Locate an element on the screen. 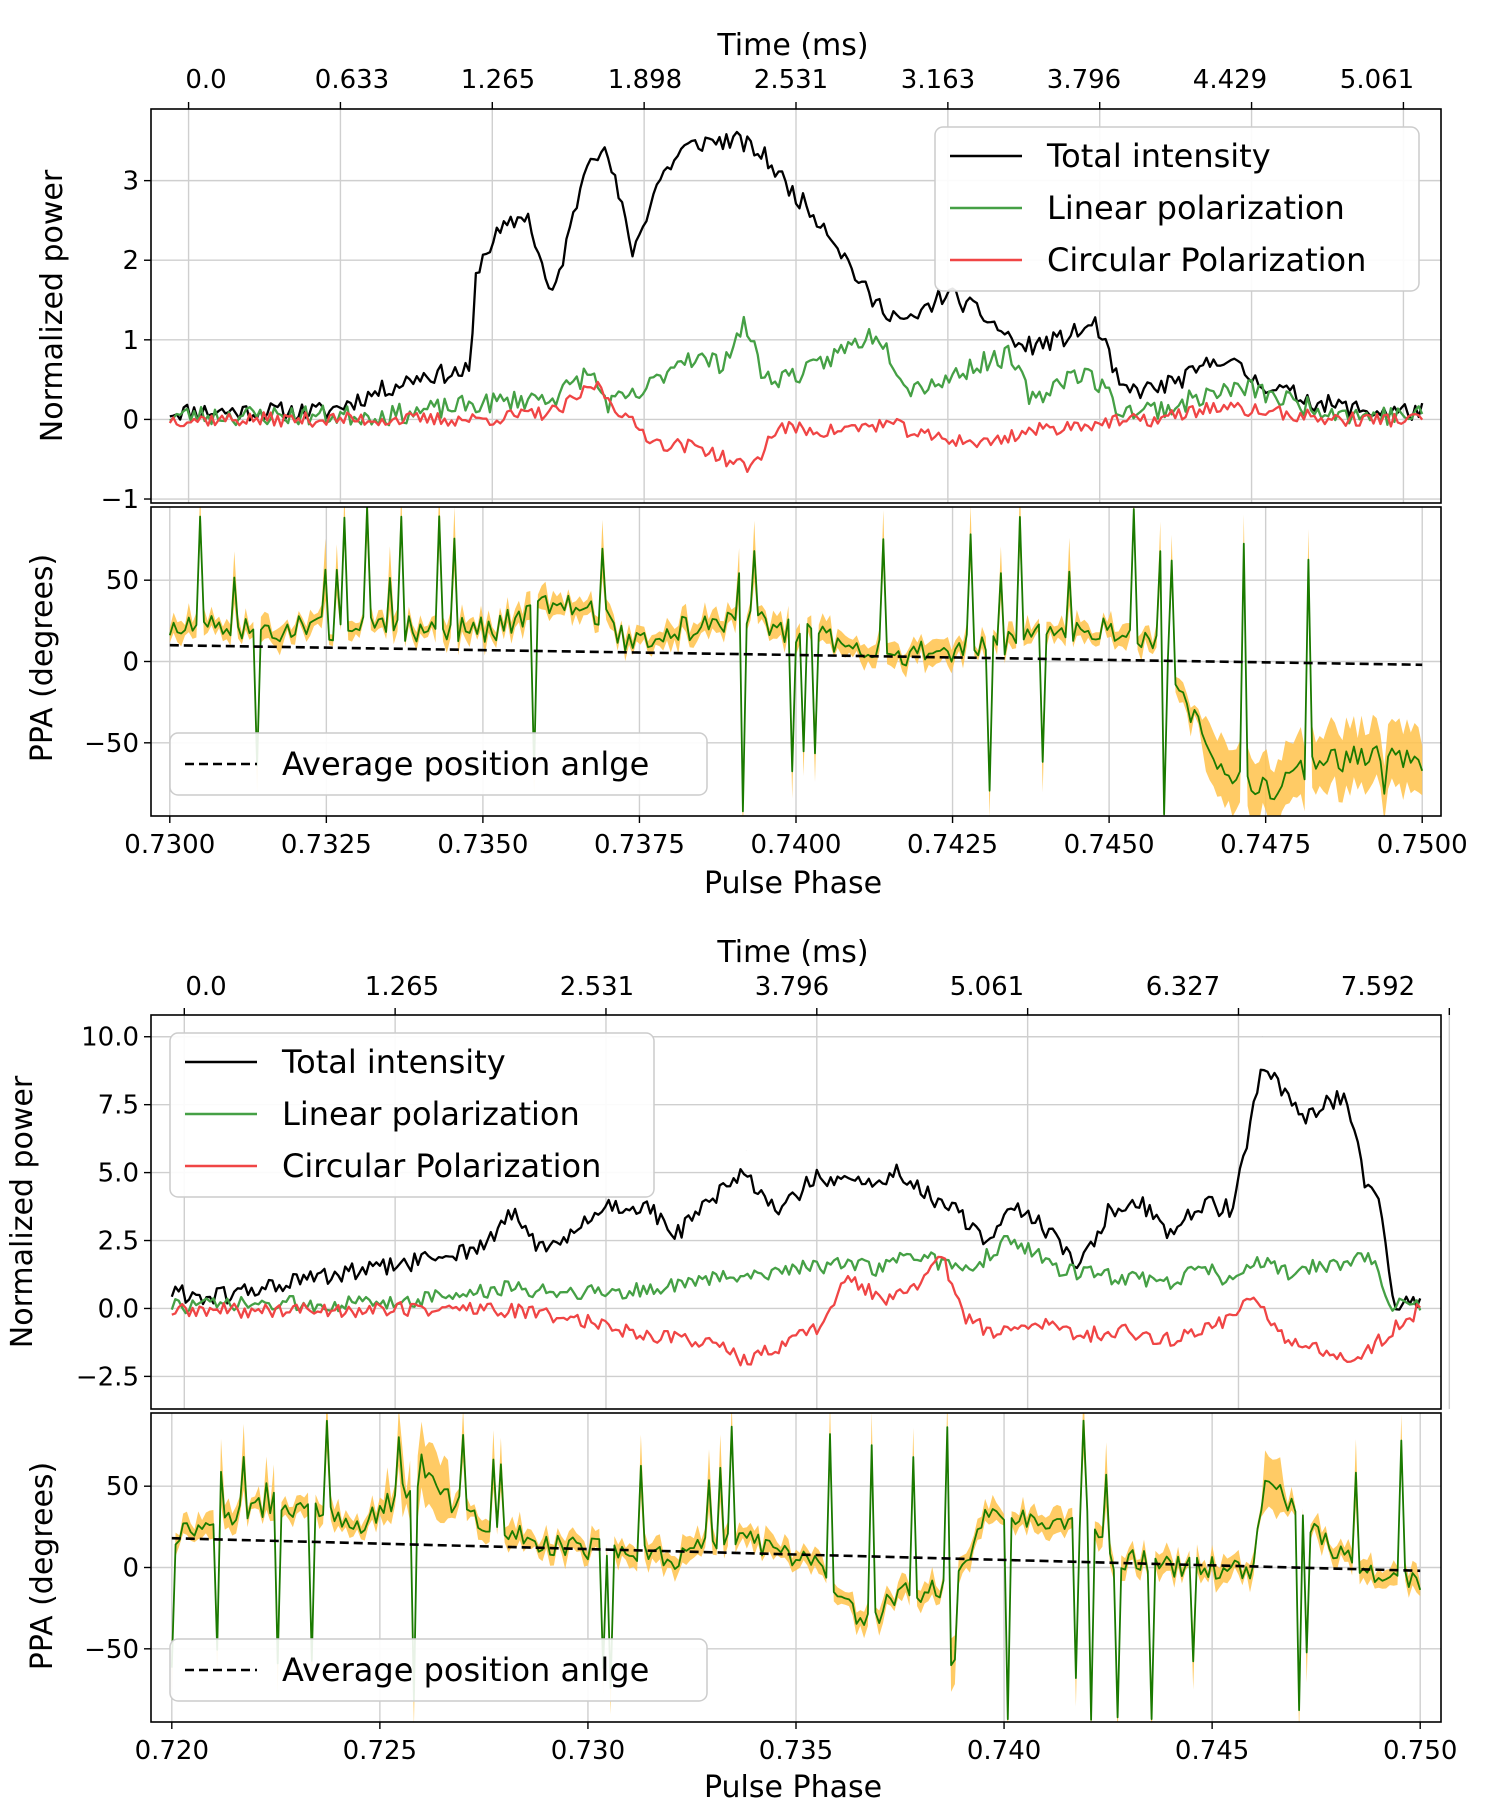  y-tick-label: 10.0 is located at coordinates (110, 1038).